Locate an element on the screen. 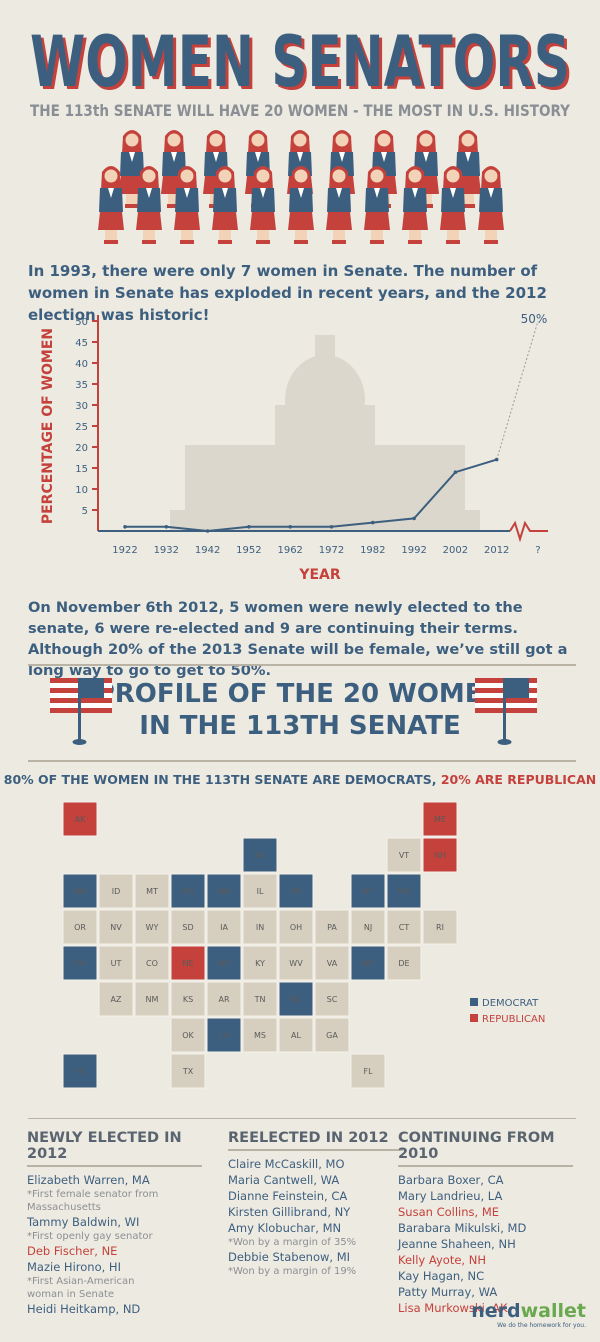 This screenshot has width=600, height=1342. x-tick-label: 1972 is located at coordinates (331, 550).